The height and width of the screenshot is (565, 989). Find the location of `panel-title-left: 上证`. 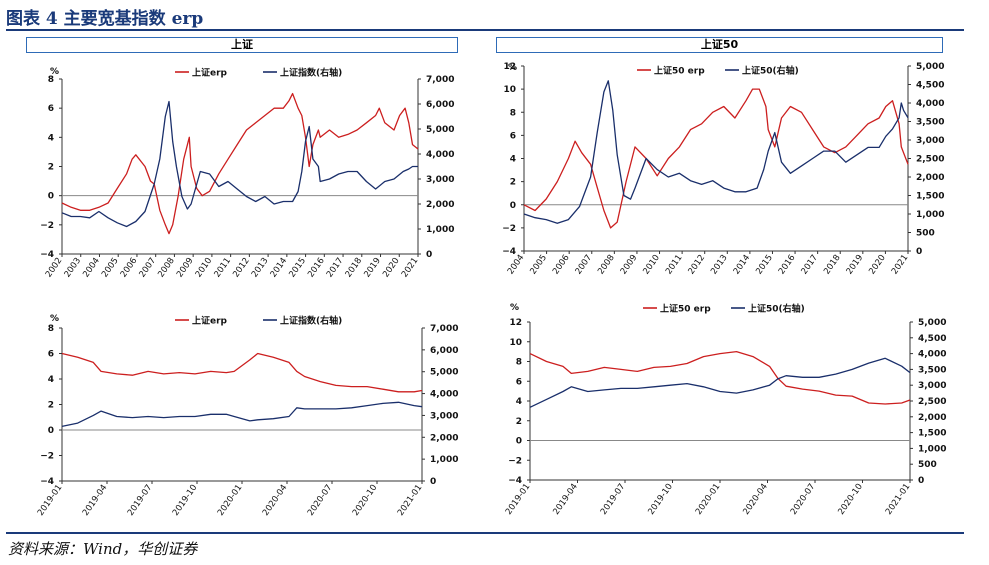

panel-title-left: 上证 is located at coordinates (242, 45).